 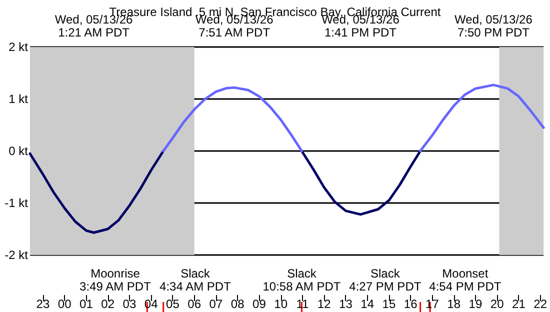 What do you see at coordinates (173, 304) in the screenshot?
I see `x-tick-label: 05` at bounding box center [173, 304].